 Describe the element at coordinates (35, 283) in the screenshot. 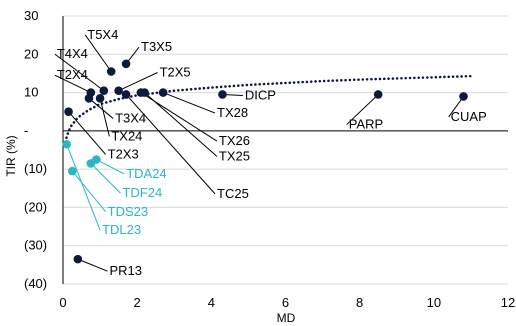

I see `y-tick-label: (40)` at that location.